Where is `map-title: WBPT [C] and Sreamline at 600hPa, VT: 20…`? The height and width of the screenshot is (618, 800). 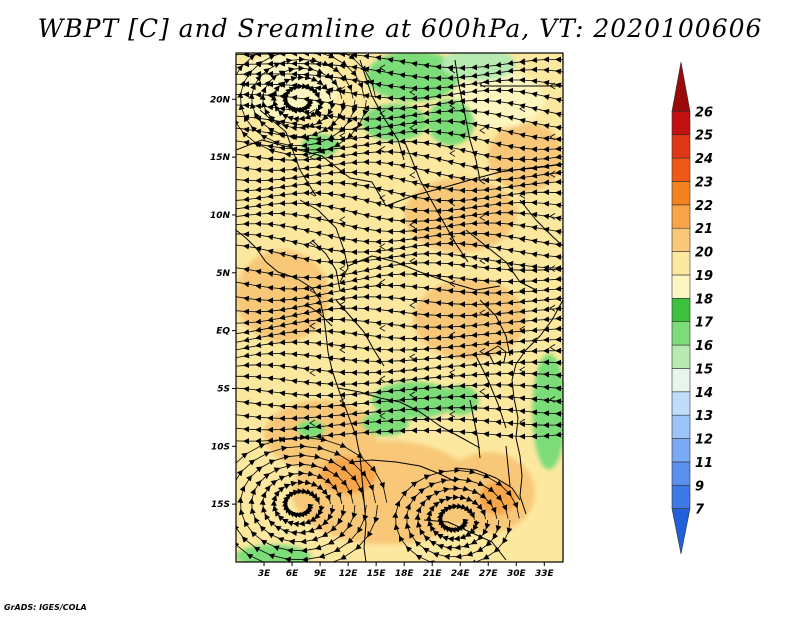 map-title: WBPT [C] and Sreamline at 600hPa, VT: 20… is located at coordinates (400, 28).